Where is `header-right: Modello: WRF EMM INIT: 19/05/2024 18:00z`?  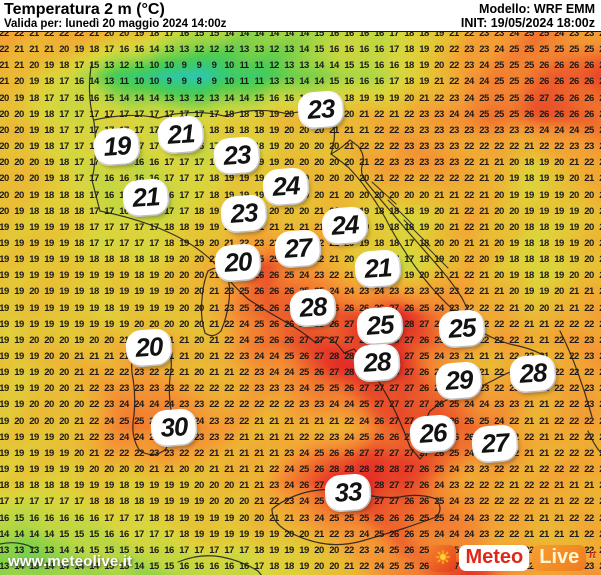
header-right: Modello: WRF EMM INIT: 19/05/2024 18:00z is located at coordinates (528, 16).